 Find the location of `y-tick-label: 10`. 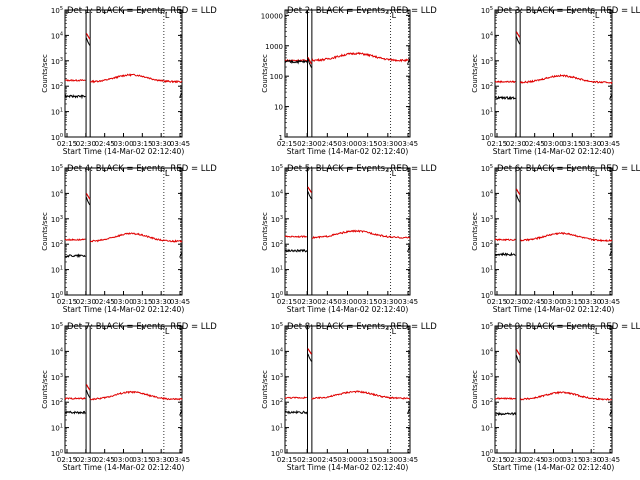

y-tick-label: 10 is located at coordinates (278, 108).